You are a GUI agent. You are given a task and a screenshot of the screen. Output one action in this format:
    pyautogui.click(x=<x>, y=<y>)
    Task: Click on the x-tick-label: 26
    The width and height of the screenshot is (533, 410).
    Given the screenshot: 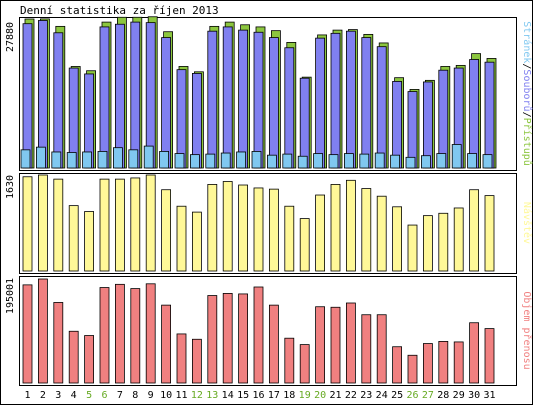 What is the action you would take?
    pyautogui.click(x=412, y=395)
    